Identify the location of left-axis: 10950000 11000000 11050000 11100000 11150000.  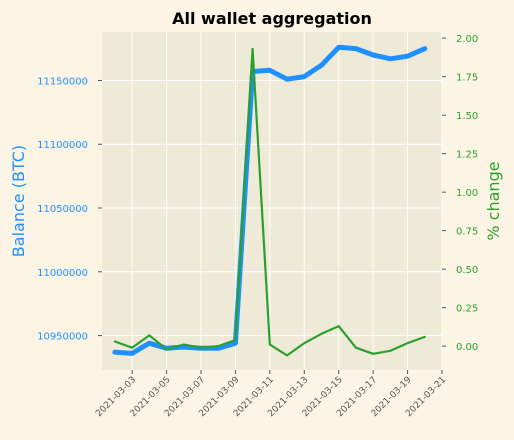
(69, 209).